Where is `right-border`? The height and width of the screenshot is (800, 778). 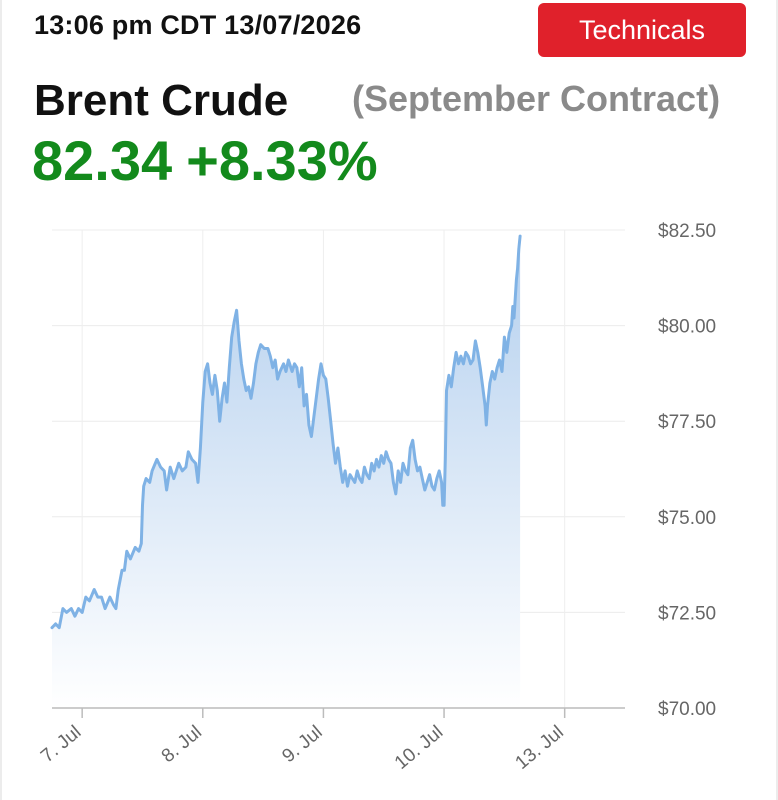 right-border is located at coordinates (777, 400).